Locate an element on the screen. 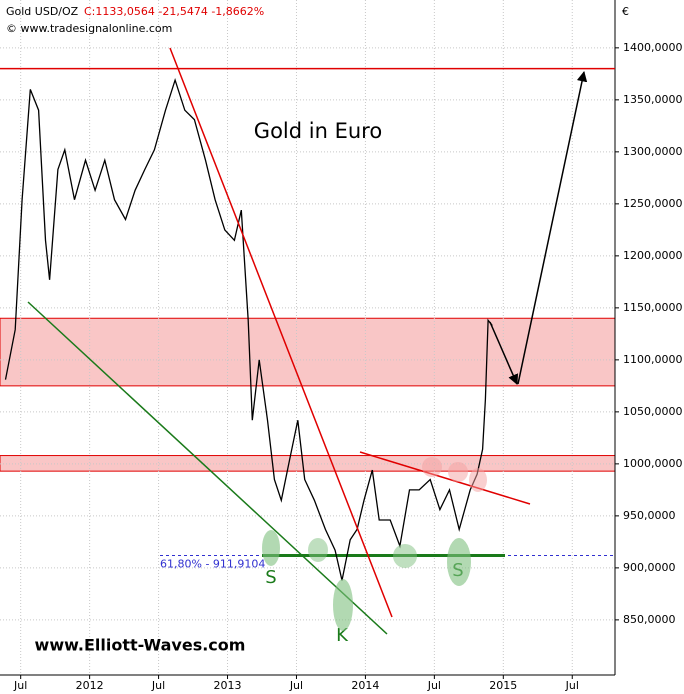 This screenshot has width=684, height=694. y-tick-label: 1350,0000 is located at coordinates (653, 99).